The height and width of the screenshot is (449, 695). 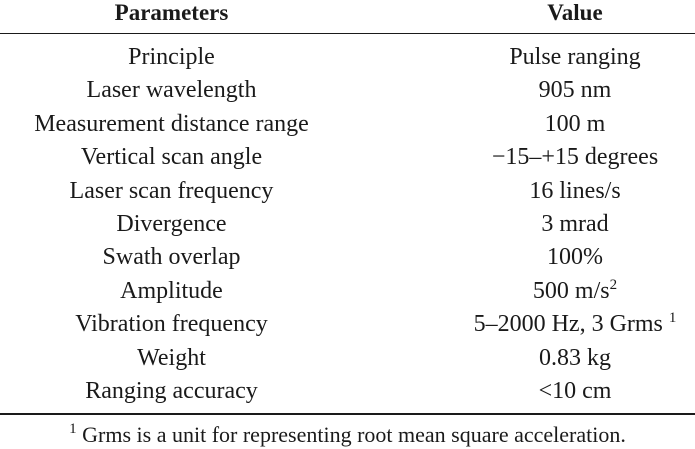 I want to click on value-cell: <10 cm, so click(x=575, y=391).